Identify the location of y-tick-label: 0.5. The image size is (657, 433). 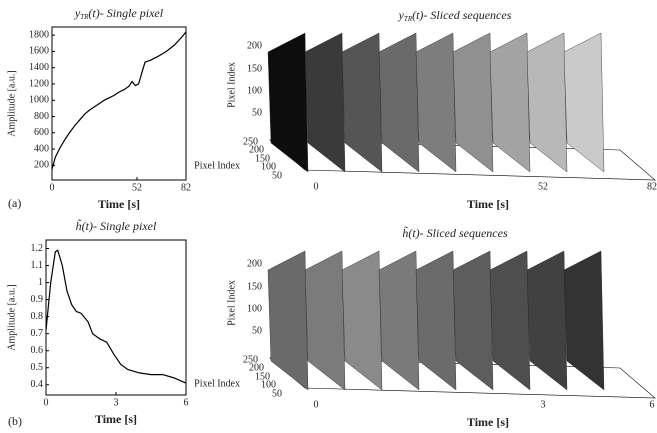
(37, 367).